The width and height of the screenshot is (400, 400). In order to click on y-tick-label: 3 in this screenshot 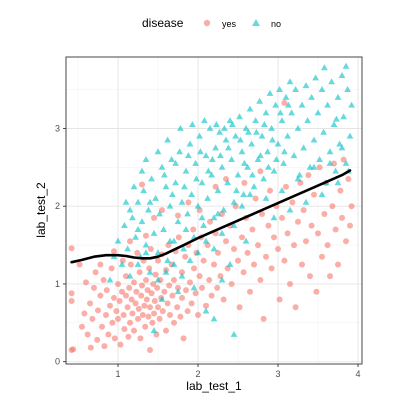, I will do `click(57, 129)`.